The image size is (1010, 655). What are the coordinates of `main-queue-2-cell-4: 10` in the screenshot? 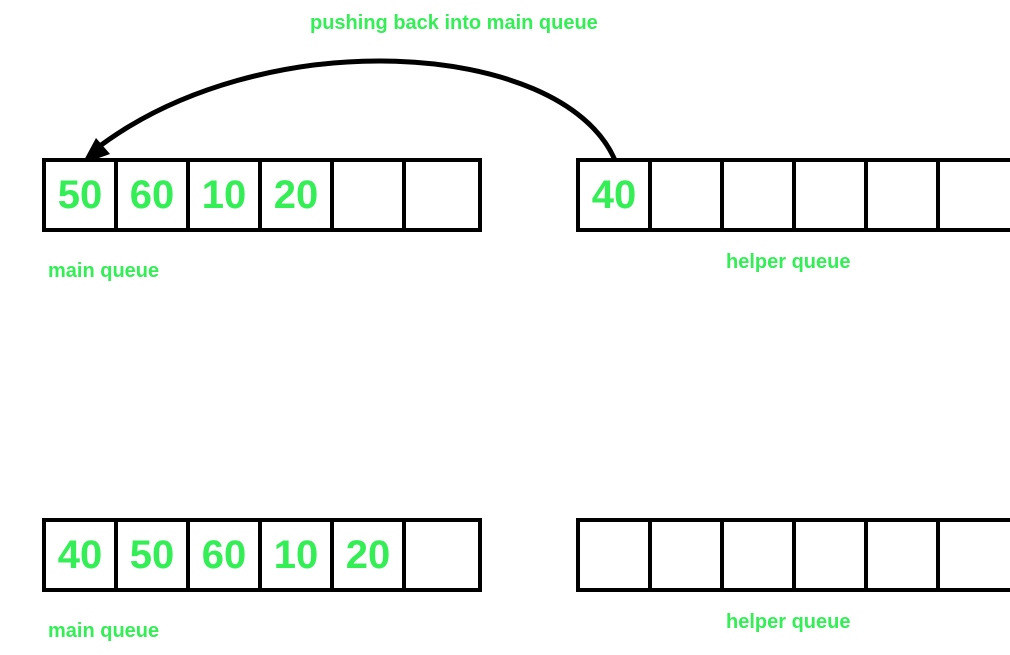 It's located at (298, 555).